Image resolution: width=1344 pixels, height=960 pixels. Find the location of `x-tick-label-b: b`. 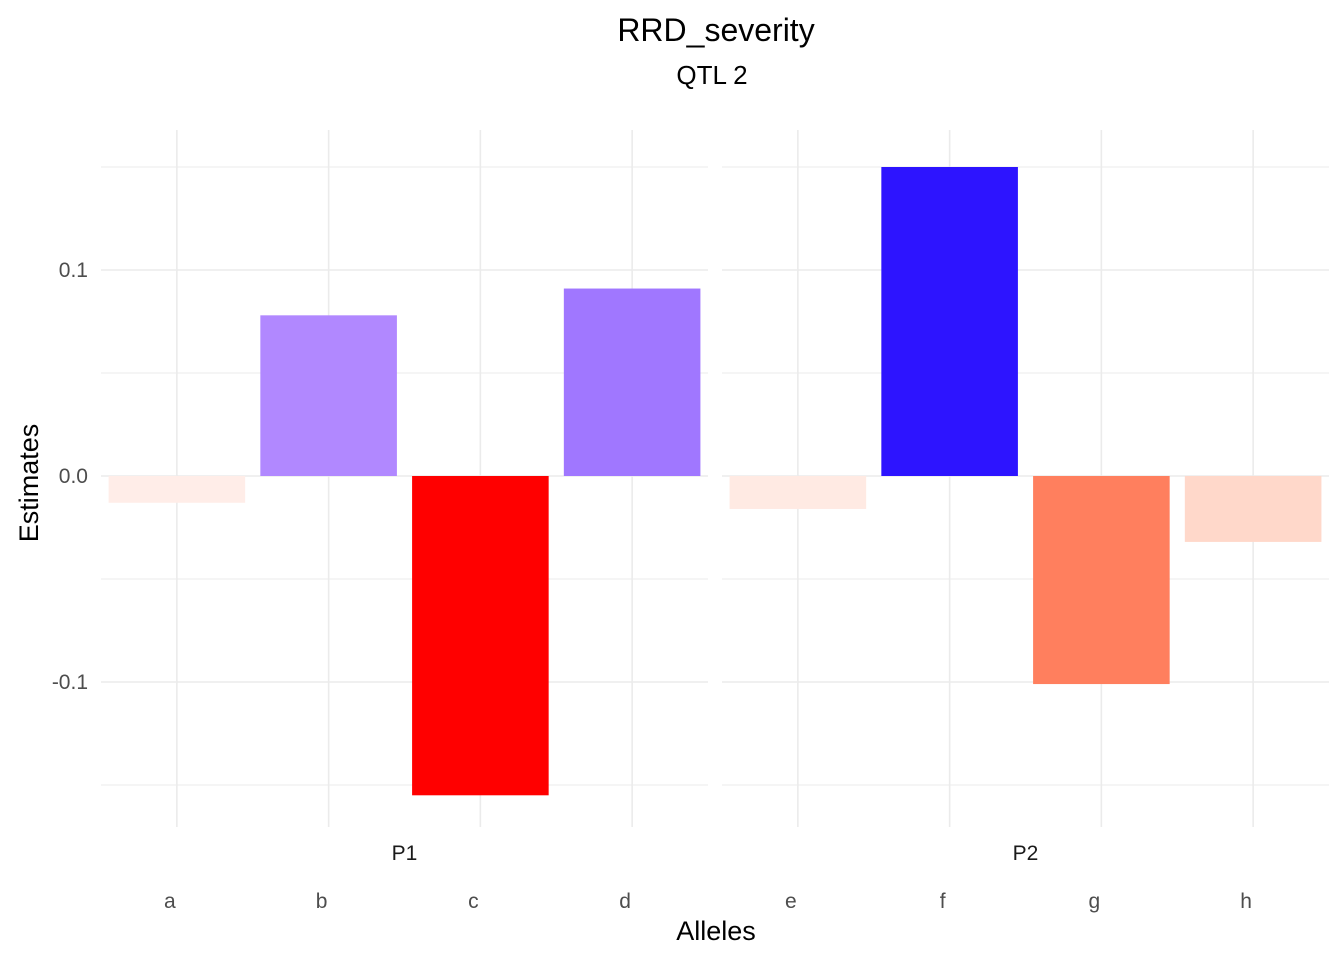

x-tick-label-b: b is located at coordinates (322, 901).